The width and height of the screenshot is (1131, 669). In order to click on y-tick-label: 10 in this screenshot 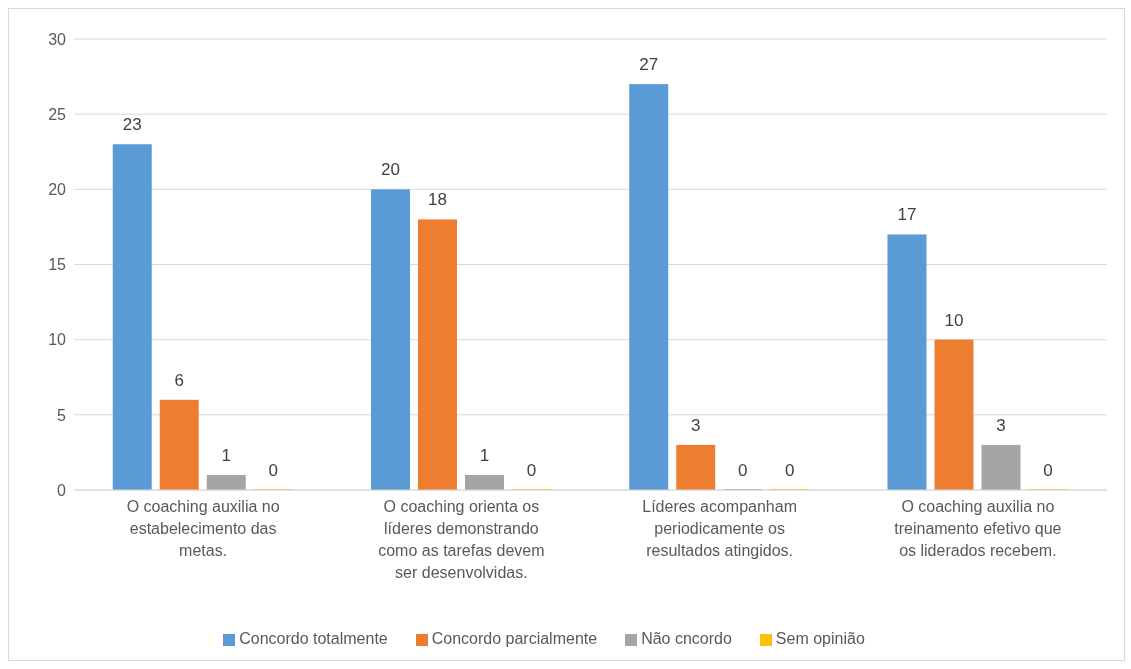, I will do `click(57, 340)`.